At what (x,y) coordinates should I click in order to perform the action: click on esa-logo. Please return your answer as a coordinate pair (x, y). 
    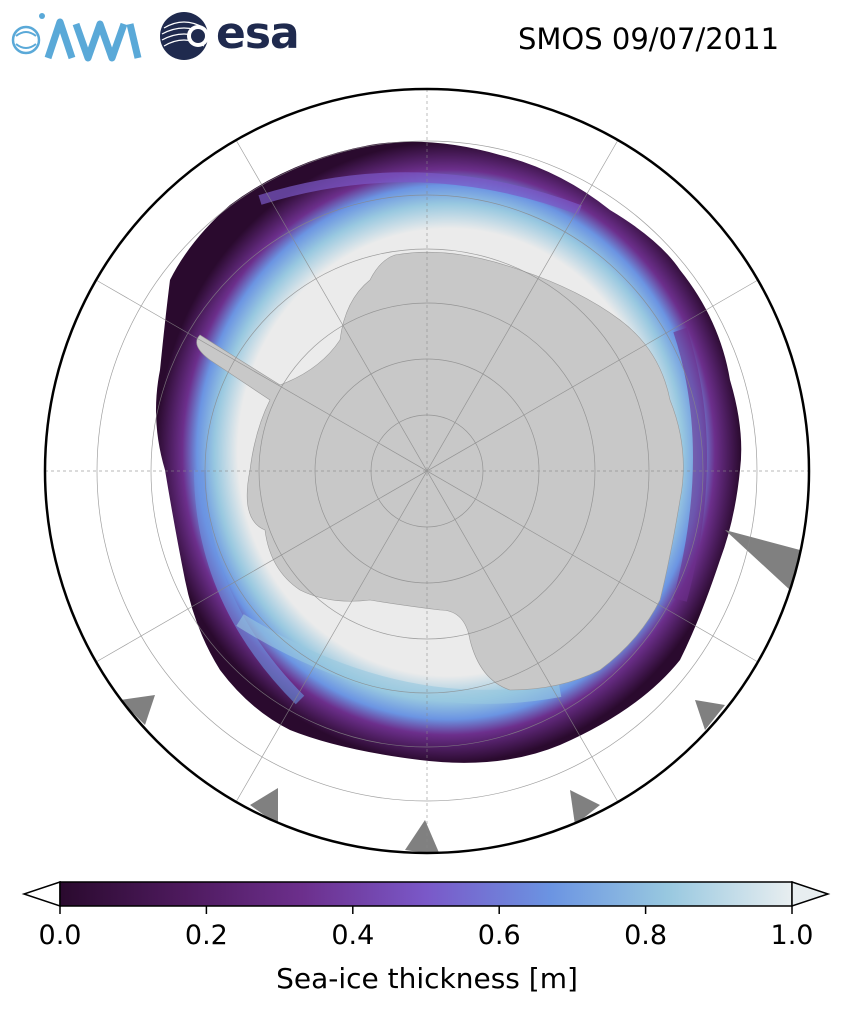
    Looking at the image, I should click on (184, 36).